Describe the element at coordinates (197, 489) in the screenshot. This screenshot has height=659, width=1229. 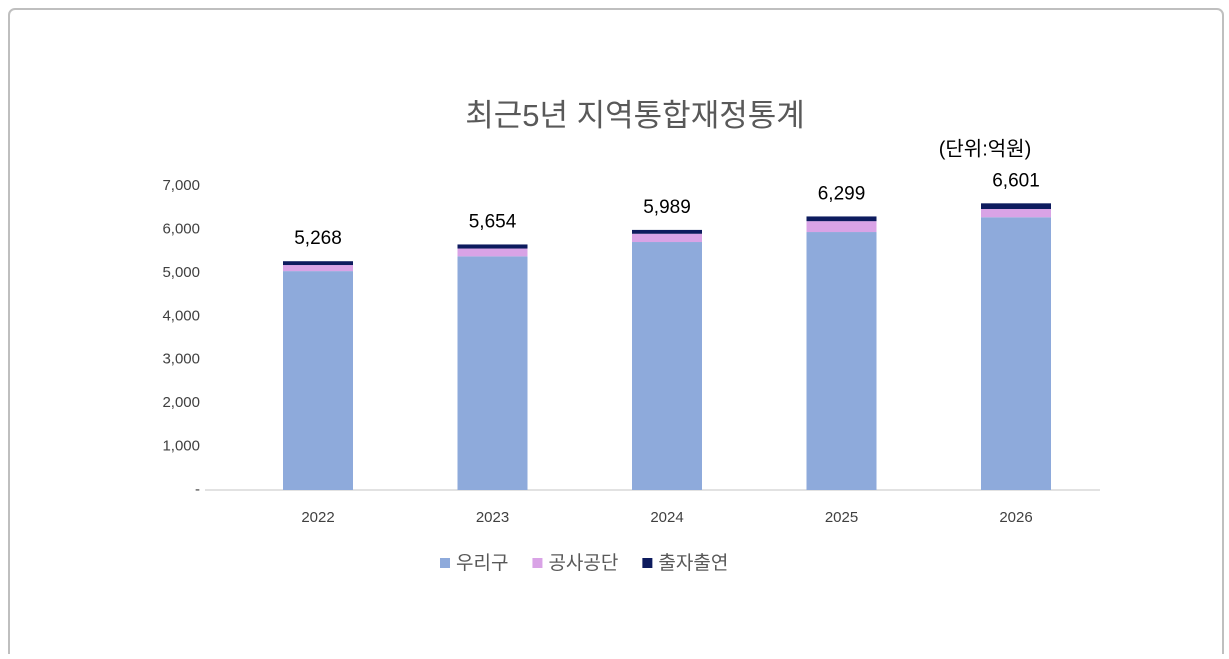
I see `y-tick-label: -` at that location.